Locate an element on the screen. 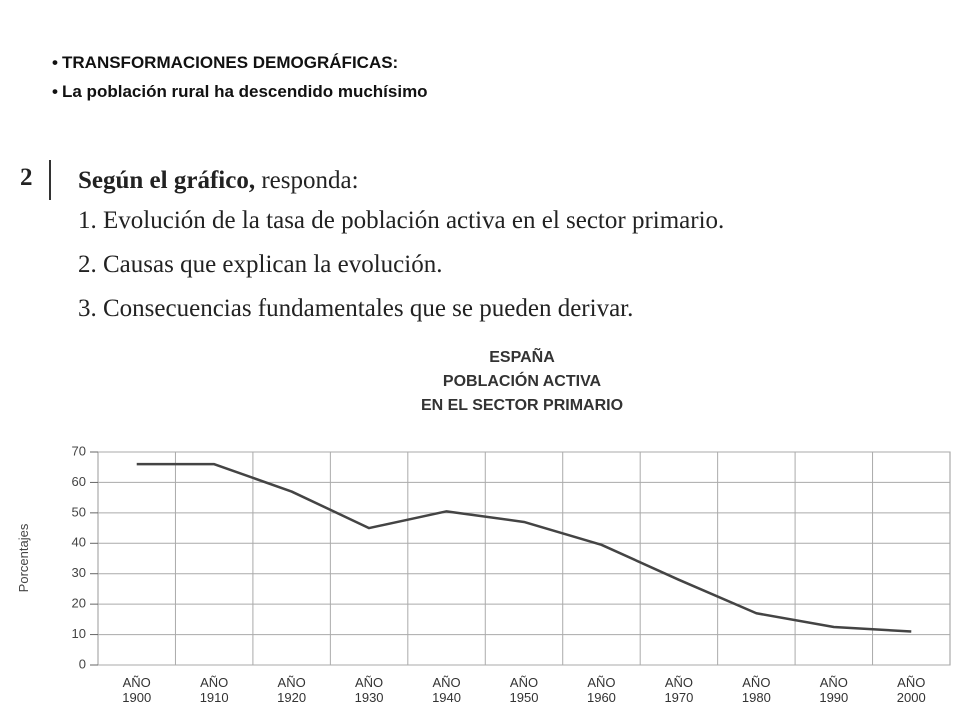 The height and width of the screenshot is (720, 960). bullet: TRANSFORMACIONES DEMOGRÁFICAS: is located at coordinates (230, 62).